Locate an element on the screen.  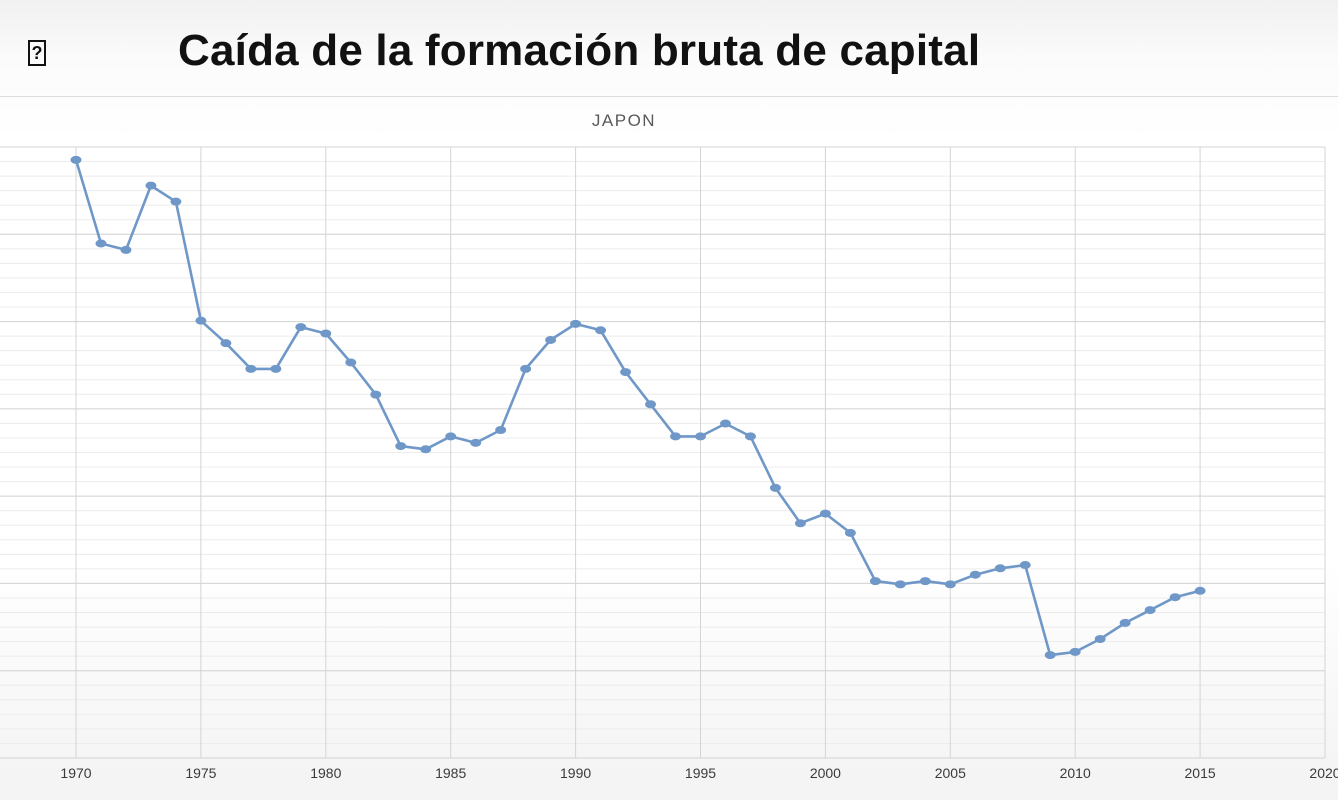
x-tick-label: 1975 is located at coordinates (200, 773).